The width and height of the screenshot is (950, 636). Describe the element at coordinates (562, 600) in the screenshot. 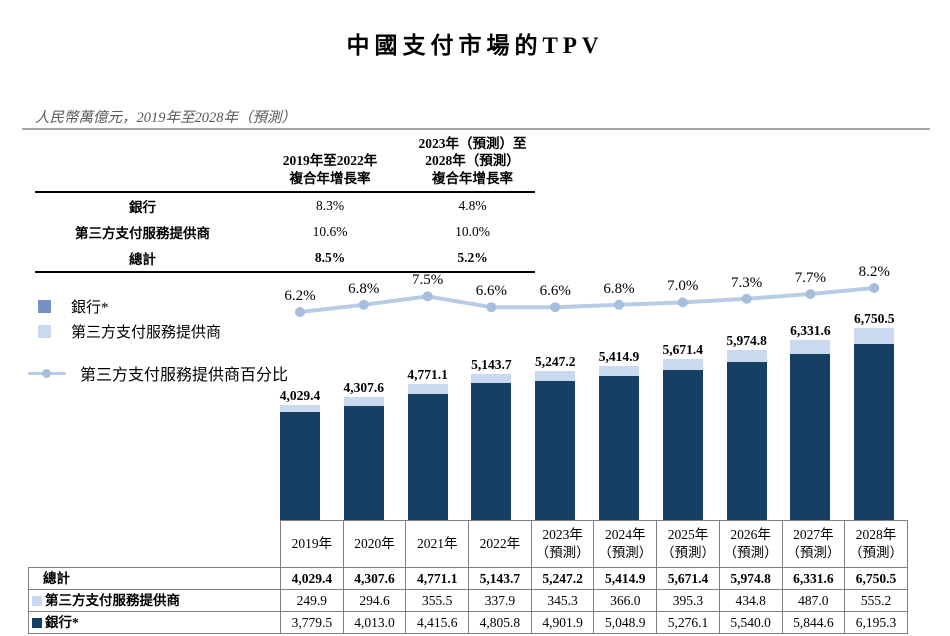

I see `table-value-cell: 345.3` at that location.